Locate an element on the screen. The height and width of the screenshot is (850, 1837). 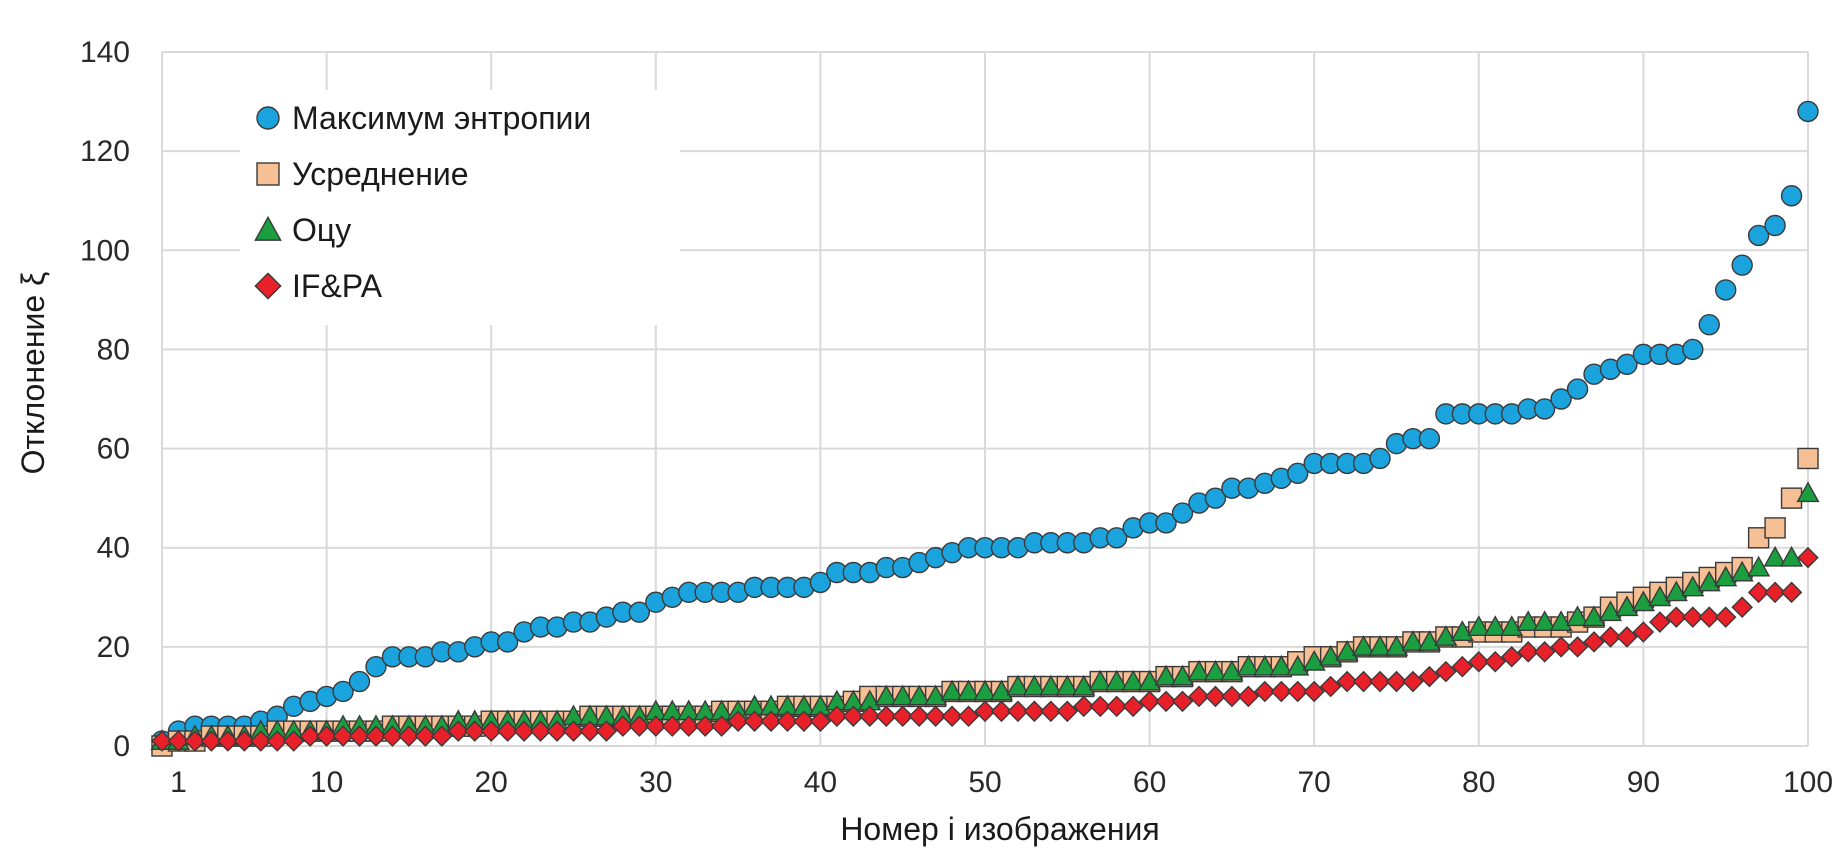
y-axis-title: Отклонение ξ is located at coordinates (33, 373).